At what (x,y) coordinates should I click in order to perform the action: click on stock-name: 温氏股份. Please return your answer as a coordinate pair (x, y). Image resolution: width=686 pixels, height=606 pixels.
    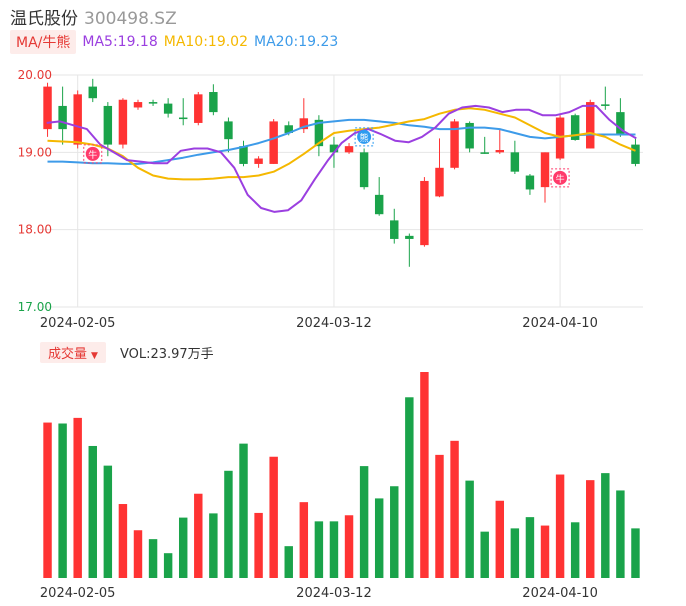
    Looking at the image, I should click on (44, 19).